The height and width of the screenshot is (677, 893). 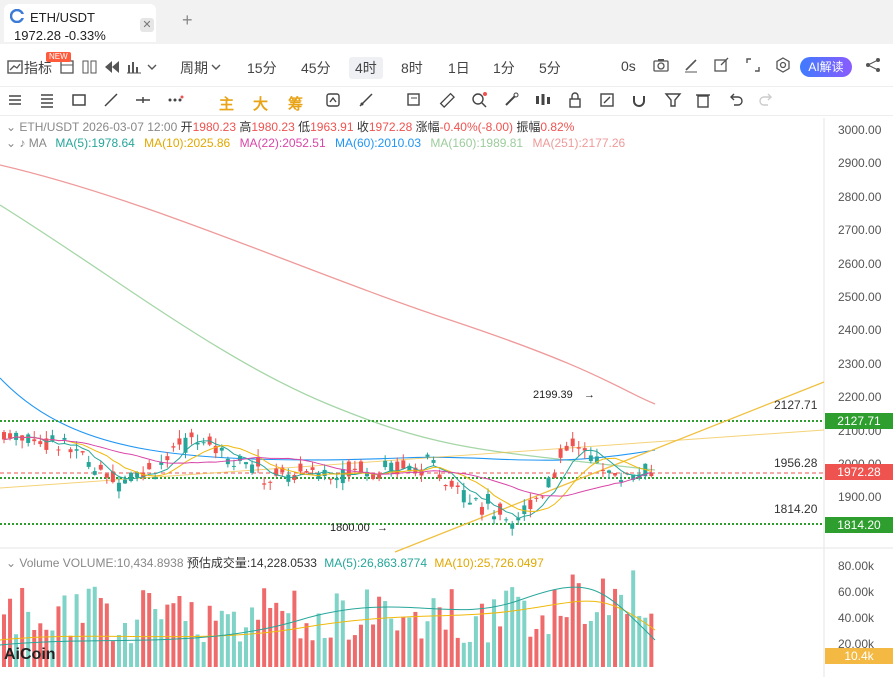 I want to click on layout-icon, so click(x=67, y=67).